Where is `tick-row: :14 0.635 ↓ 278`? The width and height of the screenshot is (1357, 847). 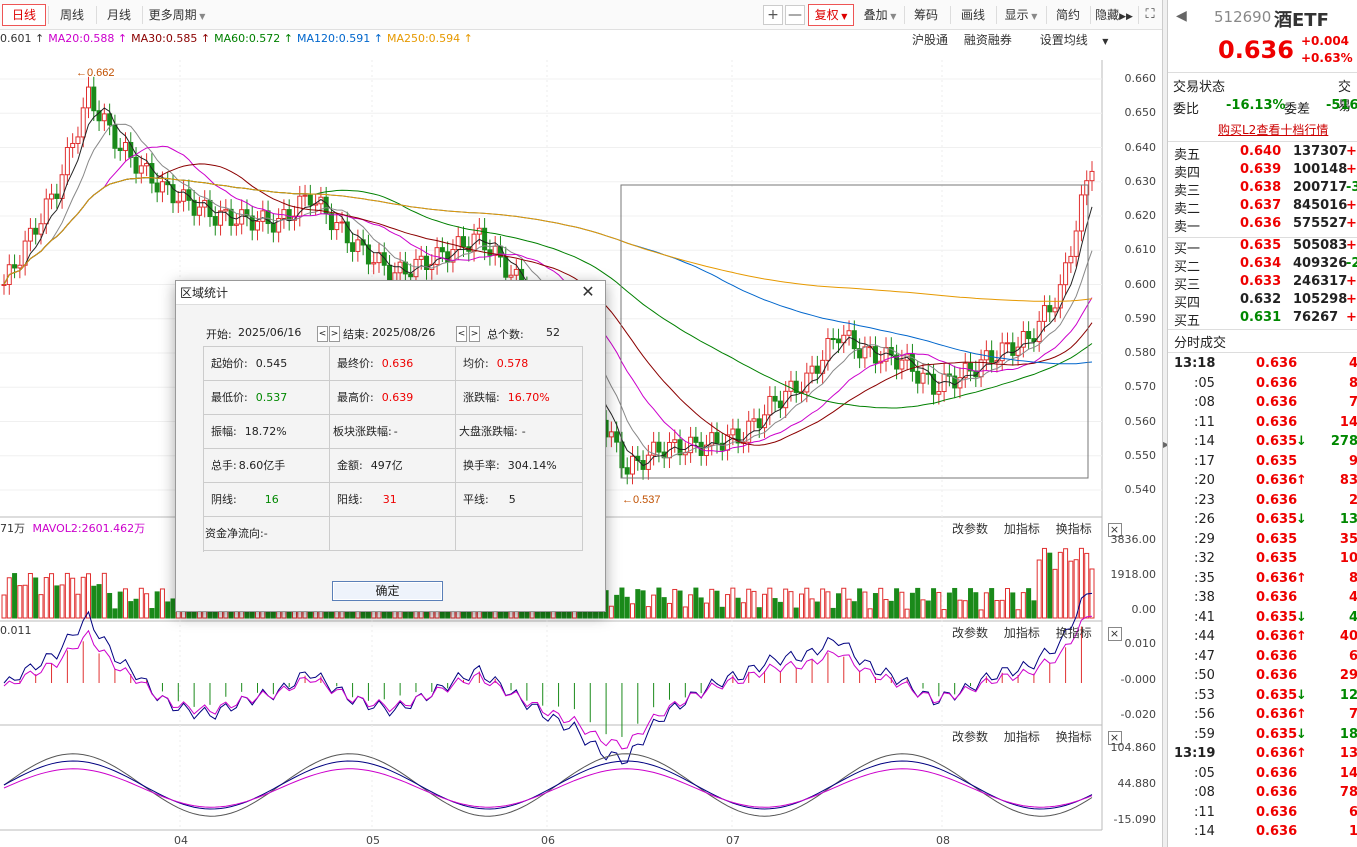 tick-row: :14 0.635 ↓ 278 is located at coordinates (1262, 443).